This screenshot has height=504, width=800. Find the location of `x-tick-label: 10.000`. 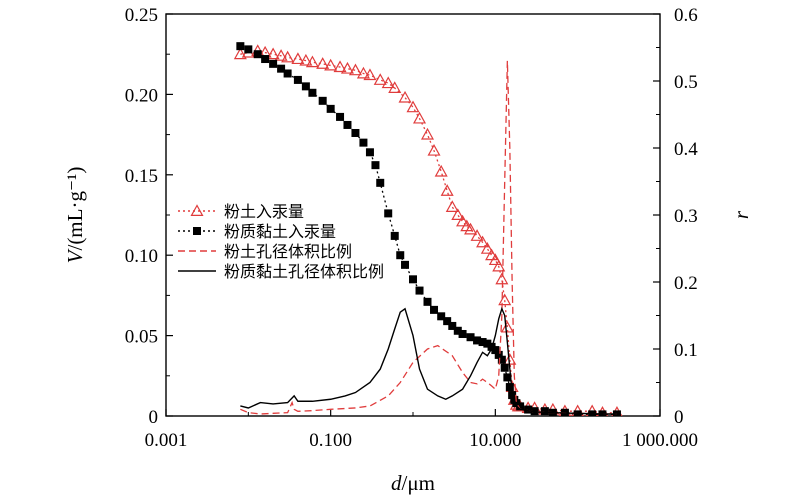

x-tick-label: 10.000 is located at coordinates (495, 440).